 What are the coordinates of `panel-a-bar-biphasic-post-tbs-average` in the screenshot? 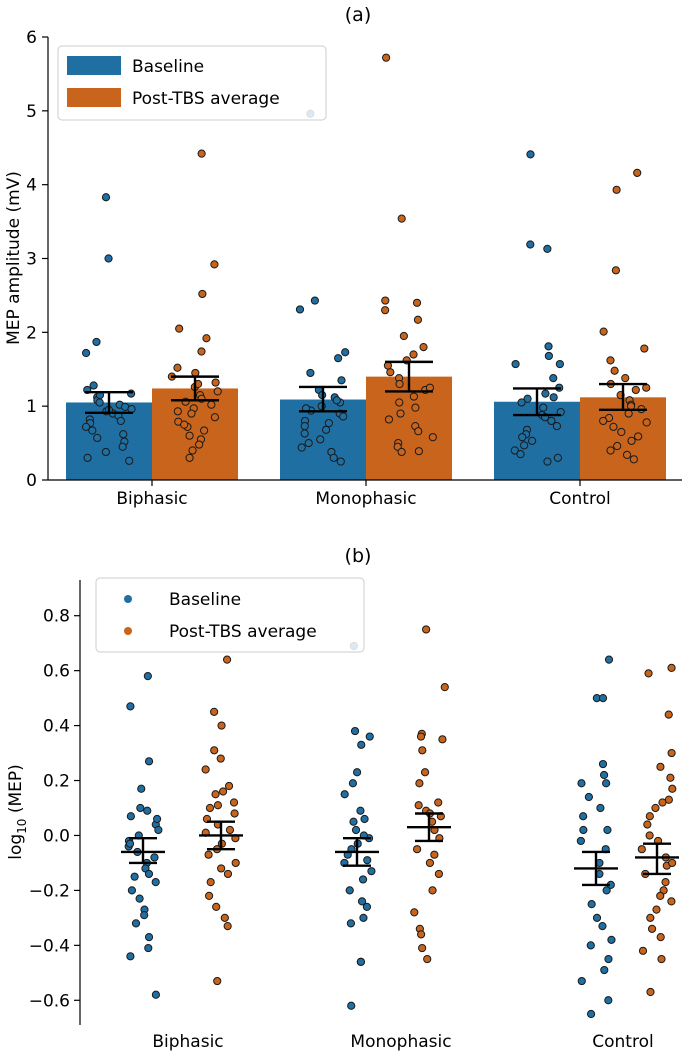 It's located at (195, 434).